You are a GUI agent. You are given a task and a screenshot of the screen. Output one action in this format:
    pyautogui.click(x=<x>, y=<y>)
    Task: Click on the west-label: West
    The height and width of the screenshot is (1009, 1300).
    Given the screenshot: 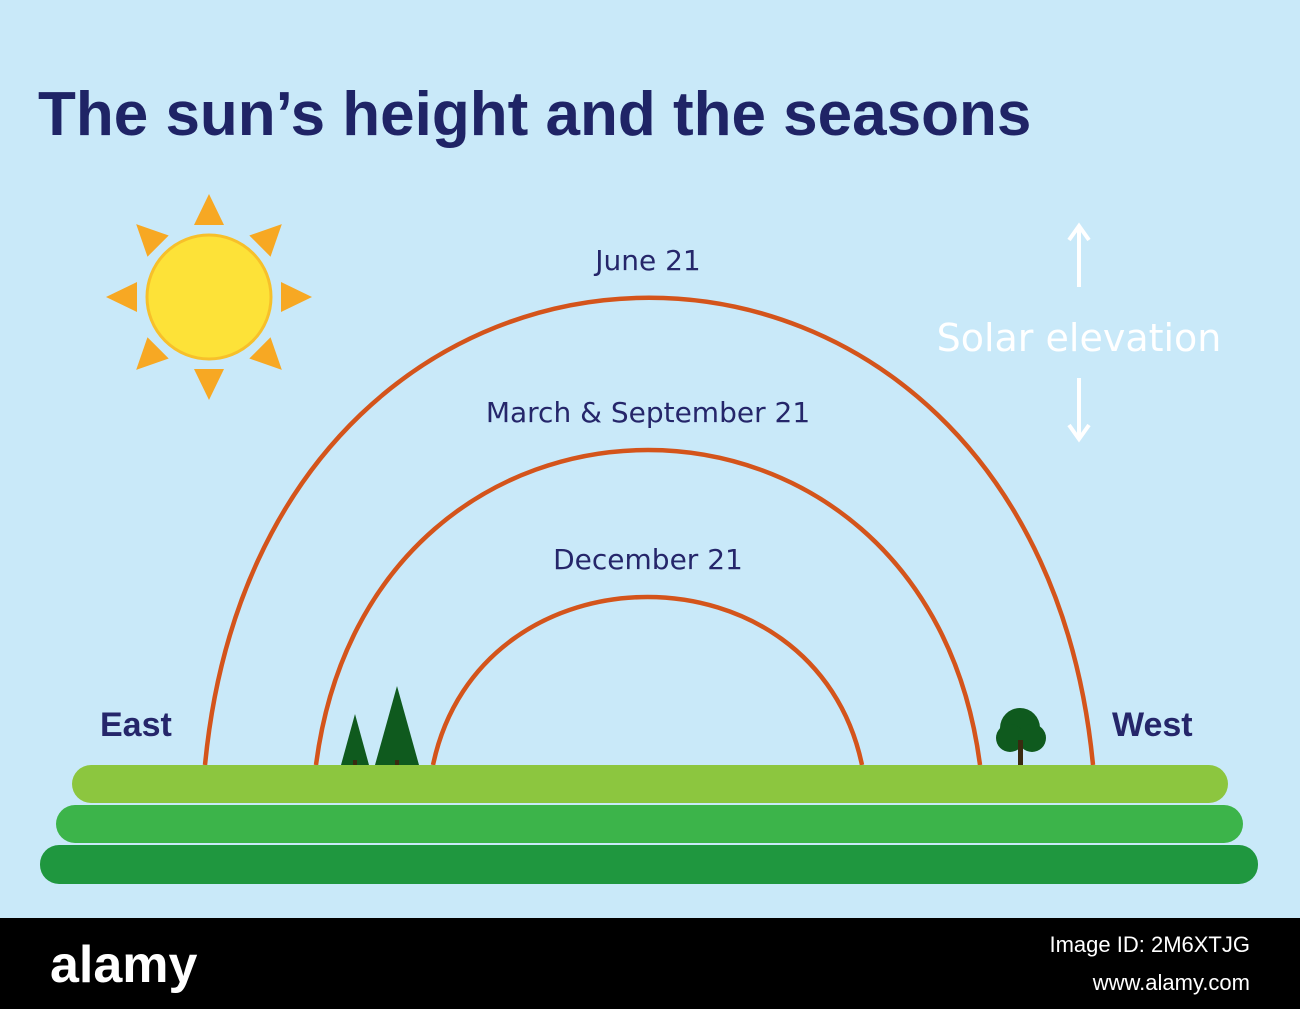 What is the action you would take?
    pyautogui.click(x=1152, y=725)
    